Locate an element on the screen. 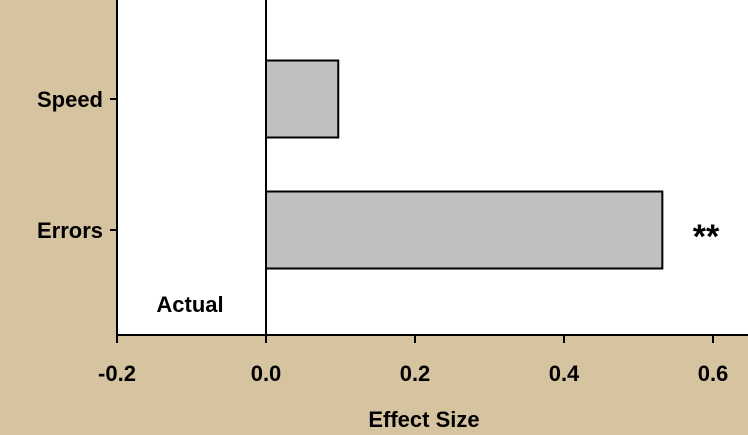 This screenshot has height=435, width=748. x-tick-label-0-6: 0.6 is located at coordinates (713, 373).